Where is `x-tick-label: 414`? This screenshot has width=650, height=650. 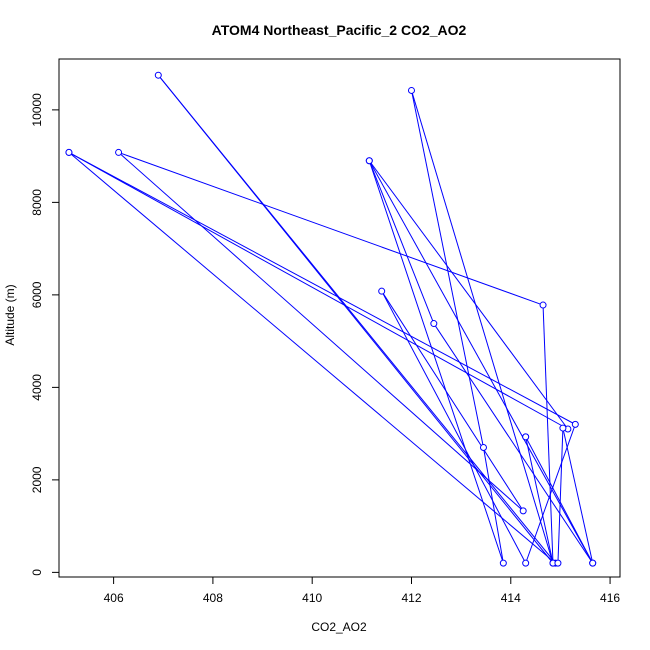 x-tick-label: 414 is located at coordinates (511, 598).